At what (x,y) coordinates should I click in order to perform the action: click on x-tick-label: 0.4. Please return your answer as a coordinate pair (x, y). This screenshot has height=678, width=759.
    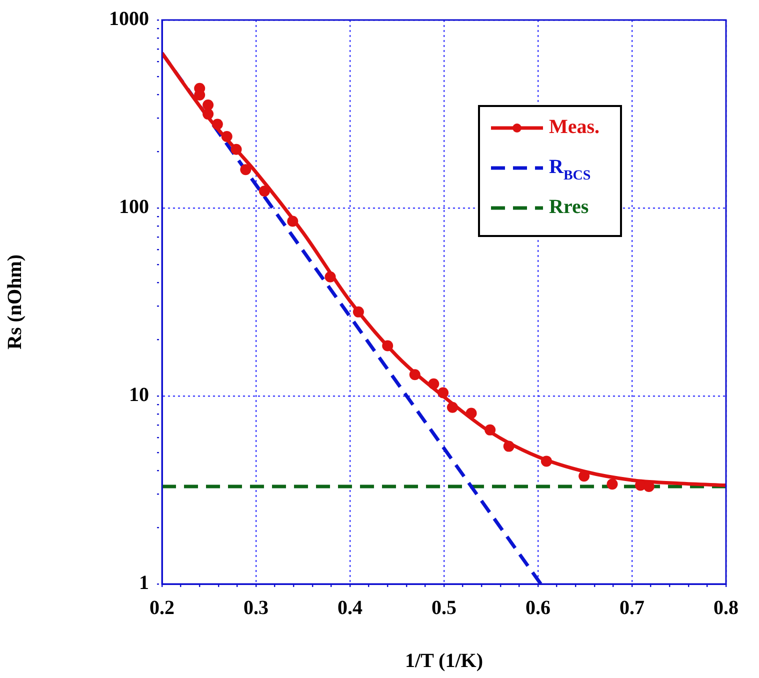
    Looking at the image, I should click on (350, 608).